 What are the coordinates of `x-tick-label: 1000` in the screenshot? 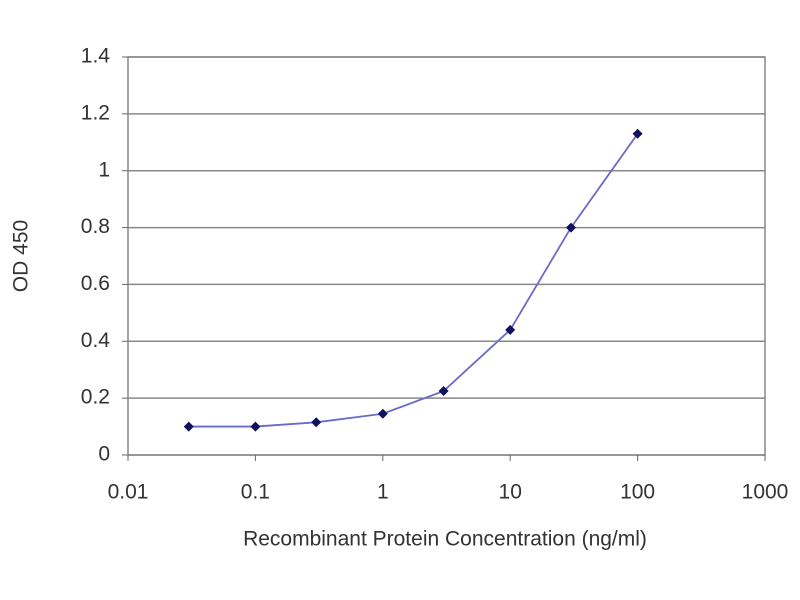 It's located at (765, 492).